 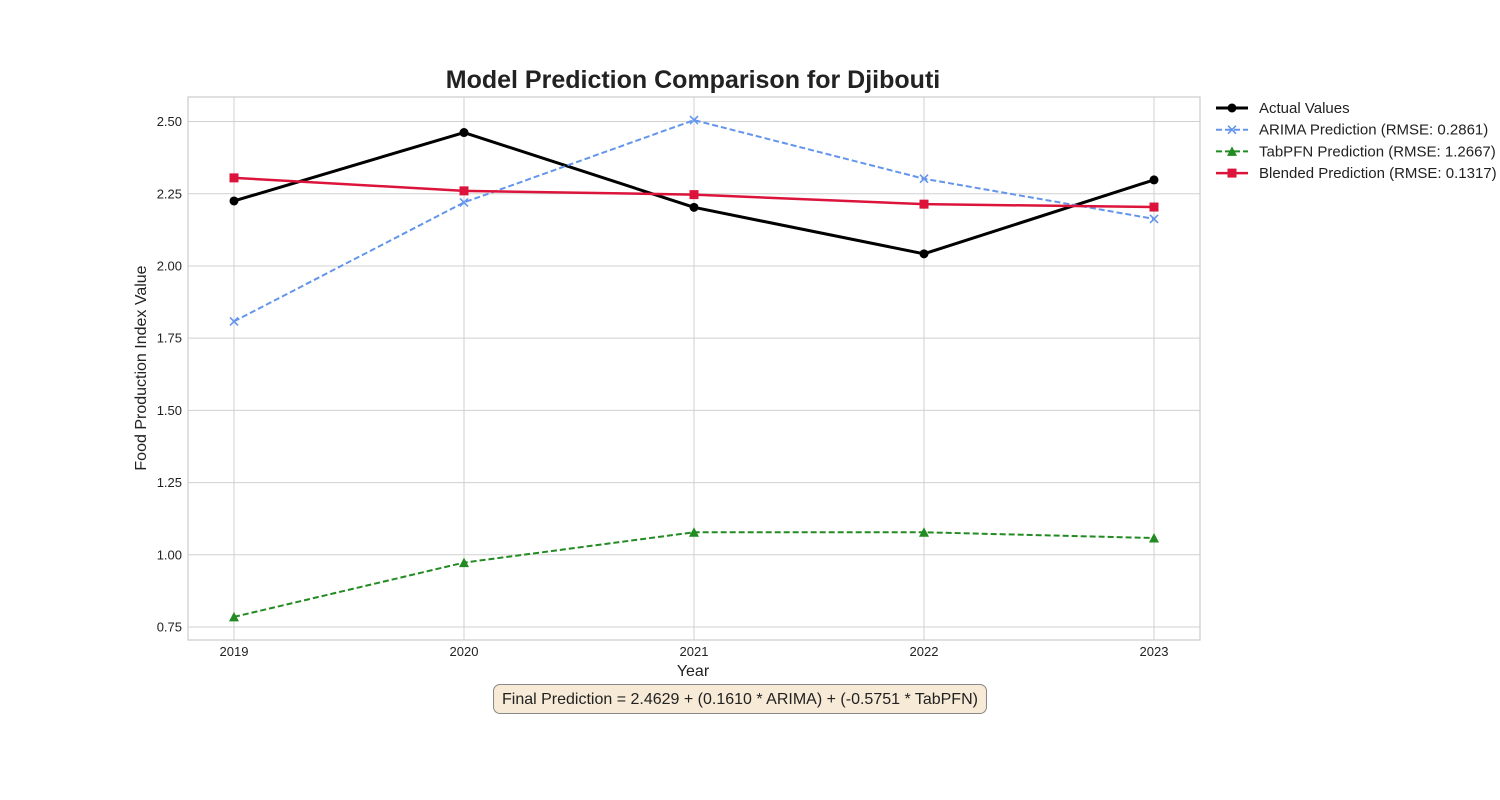 I want to click on x-tick-label: 2023, so click(x=1154, y=651).